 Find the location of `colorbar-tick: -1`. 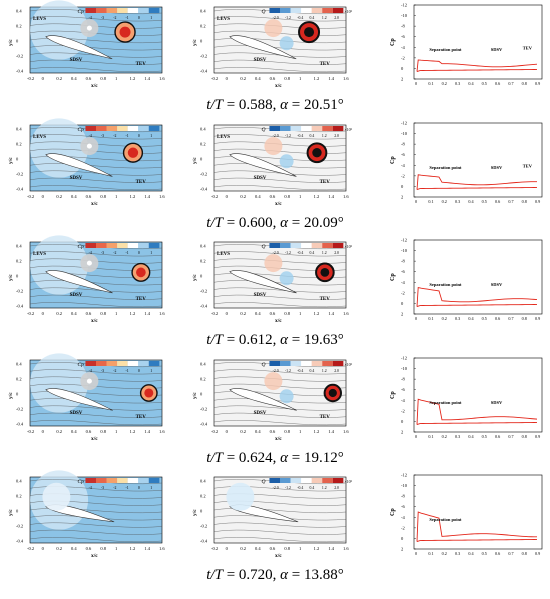

colorbar-tick: -1 is located at coordinates (127, 371).